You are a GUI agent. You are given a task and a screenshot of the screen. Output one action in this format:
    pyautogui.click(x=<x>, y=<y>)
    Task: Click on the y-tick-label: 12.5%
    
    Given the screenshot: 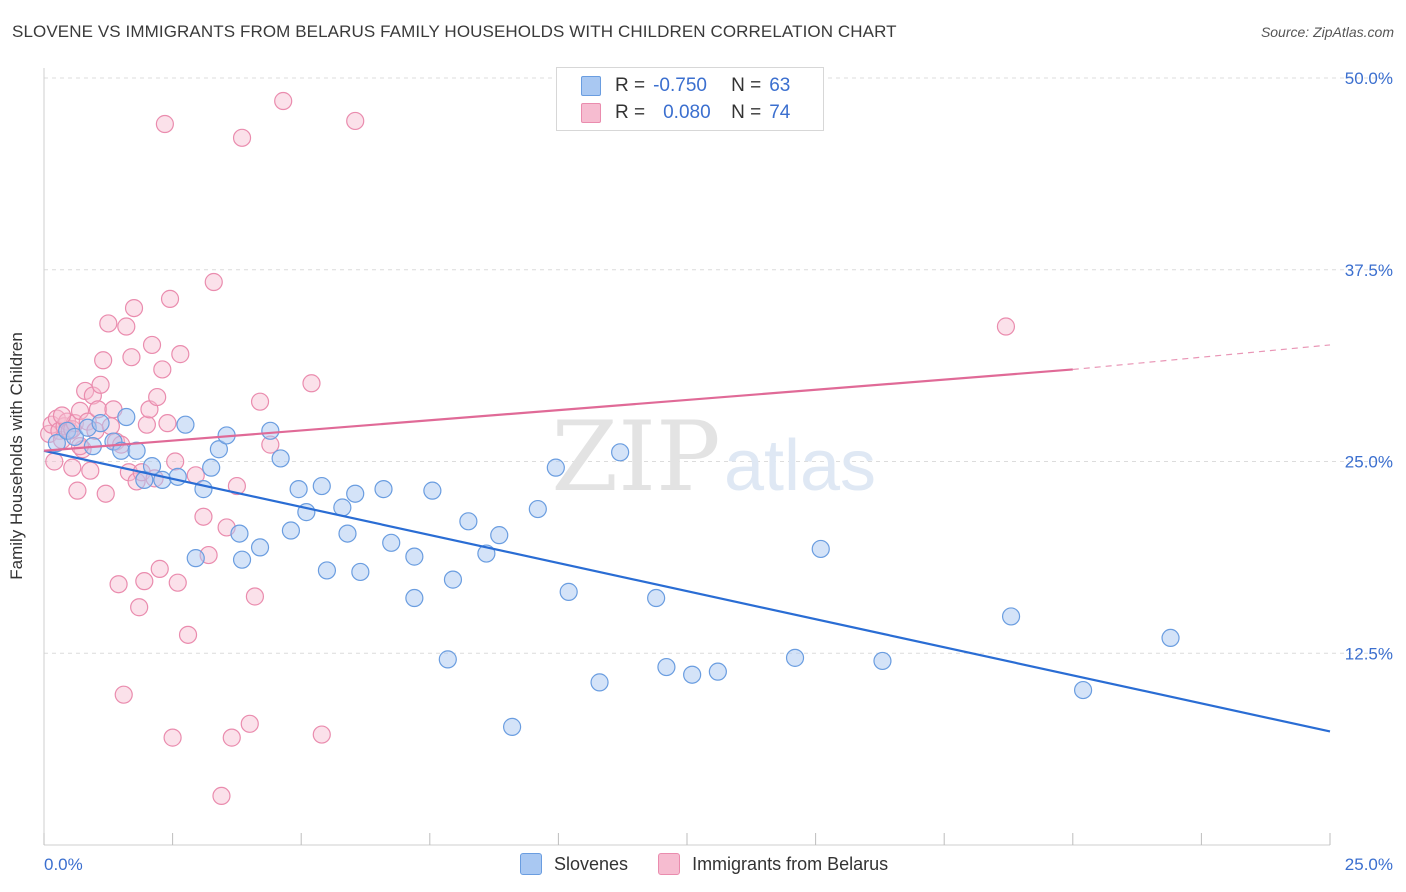 What is the action you would take?
    pyautogui.click(x=1369, y=653)
    